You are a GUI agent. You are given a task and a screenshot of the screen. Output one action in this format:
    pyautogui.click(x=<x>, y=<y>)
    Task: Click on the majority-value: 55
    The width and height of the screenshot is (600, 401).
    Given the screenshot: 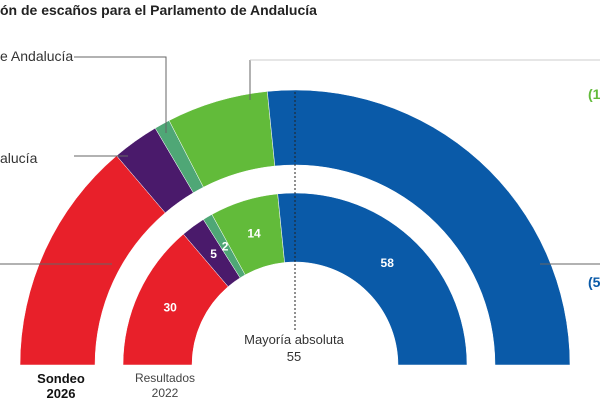 What is the action you would take?
    pyautogui.click(x=294, y=356)
    